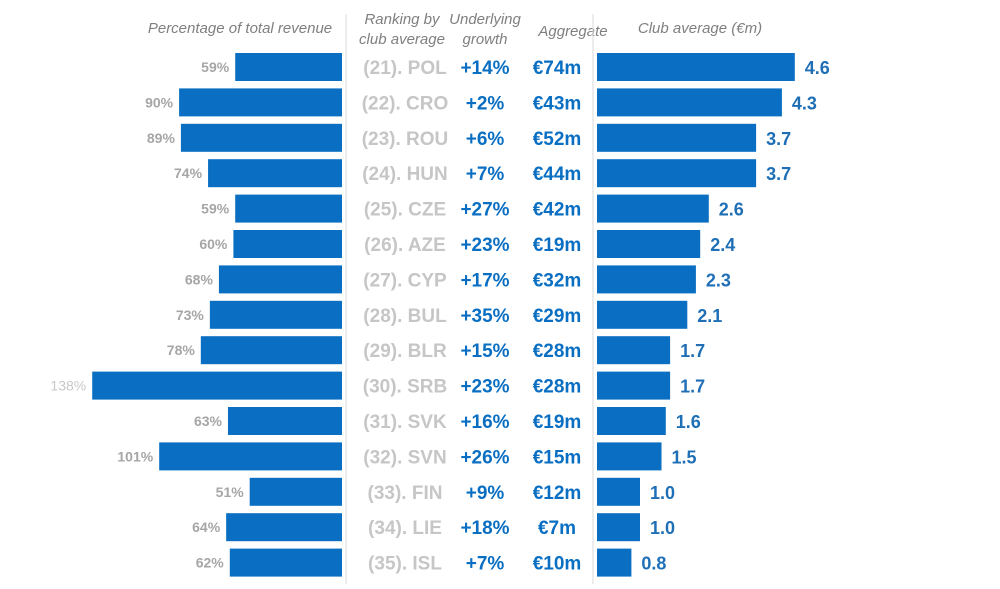 The height and width of the screenshot is (589, 1000). What do you see at coordinates (484, 457) in the screenshot?
I see `growth-label: +26%` at bounding box center [484, 457].